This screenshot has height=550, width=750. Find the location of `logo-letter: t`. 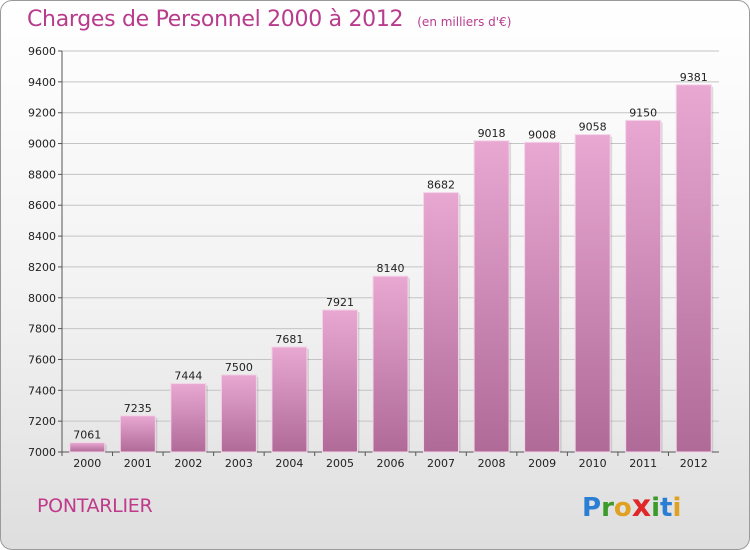

logo-letter: t is located at coordinates (666, 508).